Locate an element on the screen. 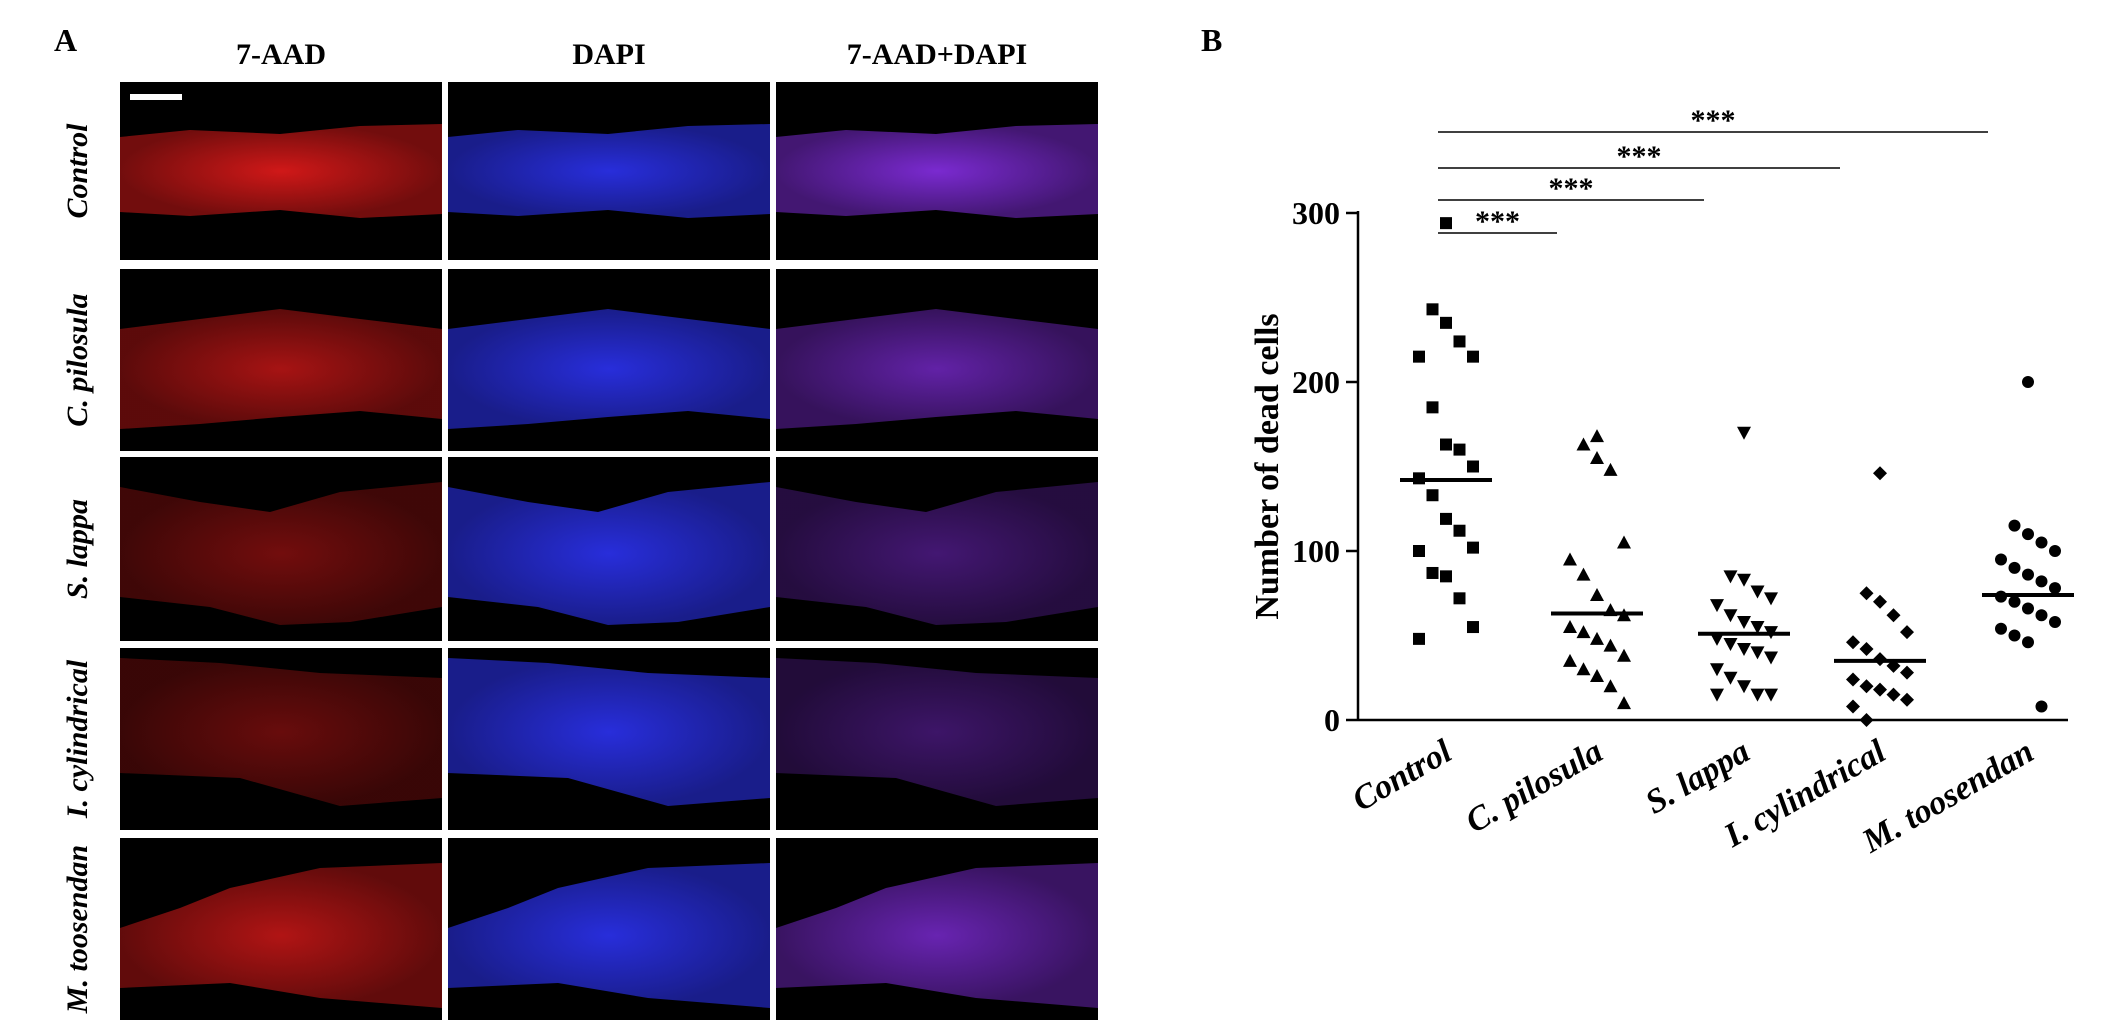  x-category-label: S. lappa is located at coordinates (1697, 777).